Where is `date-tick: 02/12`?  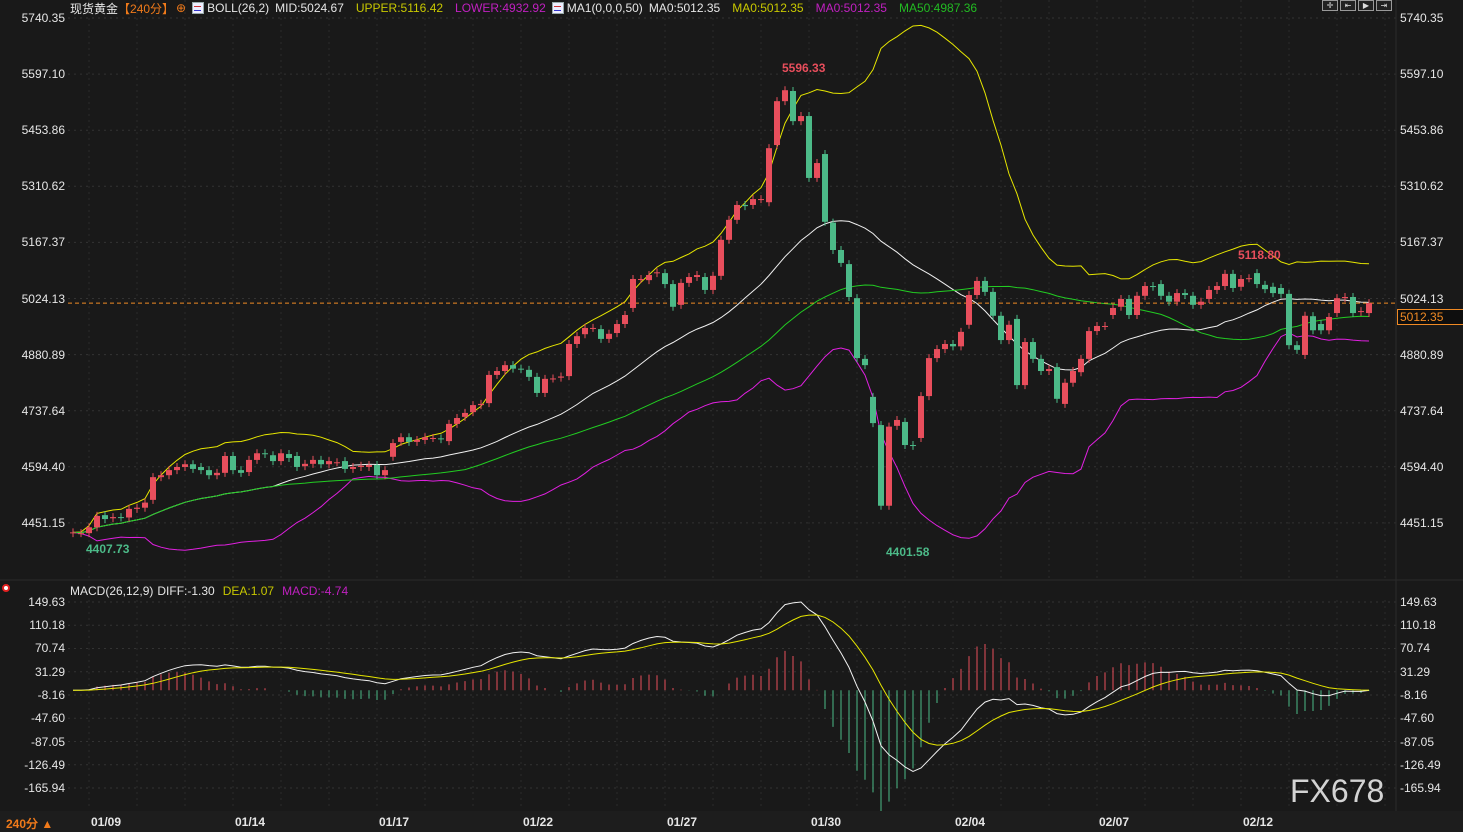
date-tick: 02/12 is located at coordinates (1258, 822).